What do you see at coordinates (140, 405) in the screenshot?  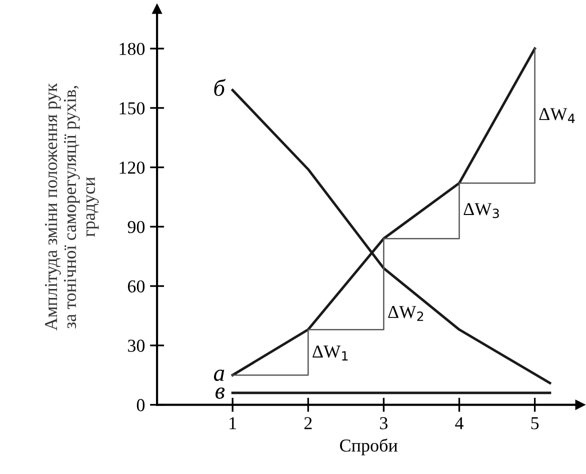 I see `y-tick-label: 0` at bounding box center [140, 405].